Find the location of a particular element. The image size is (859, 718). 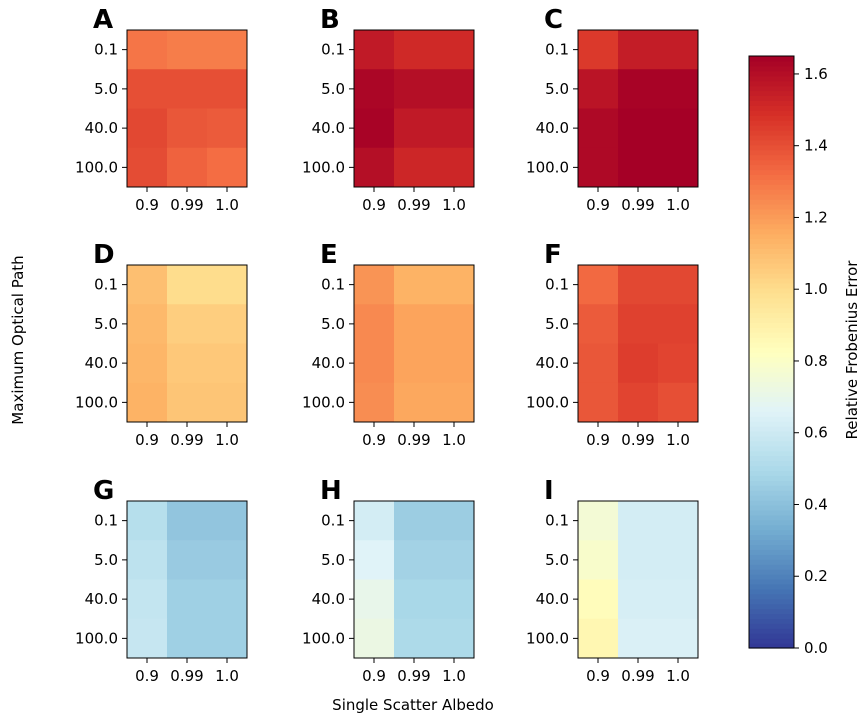

colorbar-tick-label: 1.6 is located at coordinates (816, 74).